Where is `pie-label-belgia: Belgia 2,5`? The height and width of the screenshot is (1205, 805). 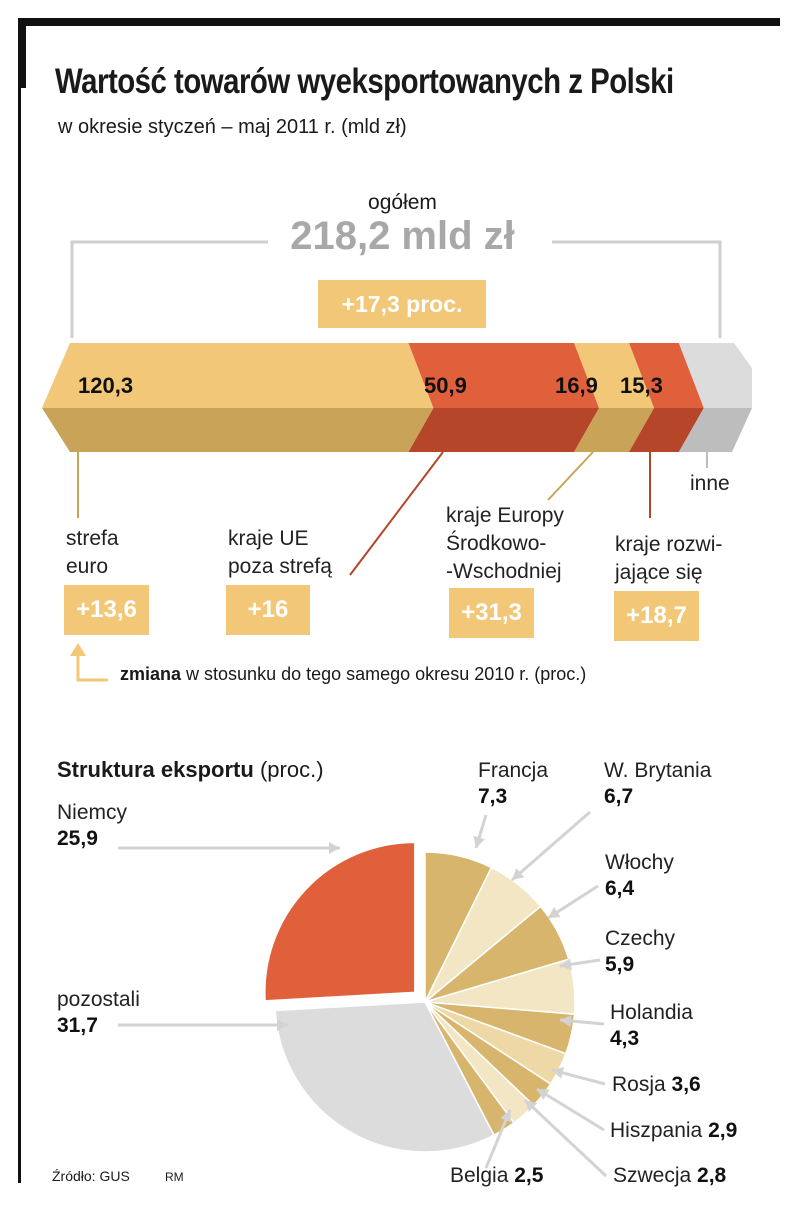
pie-label-belgia: Belgia 2,5 is located at coordinates (496, 1176).